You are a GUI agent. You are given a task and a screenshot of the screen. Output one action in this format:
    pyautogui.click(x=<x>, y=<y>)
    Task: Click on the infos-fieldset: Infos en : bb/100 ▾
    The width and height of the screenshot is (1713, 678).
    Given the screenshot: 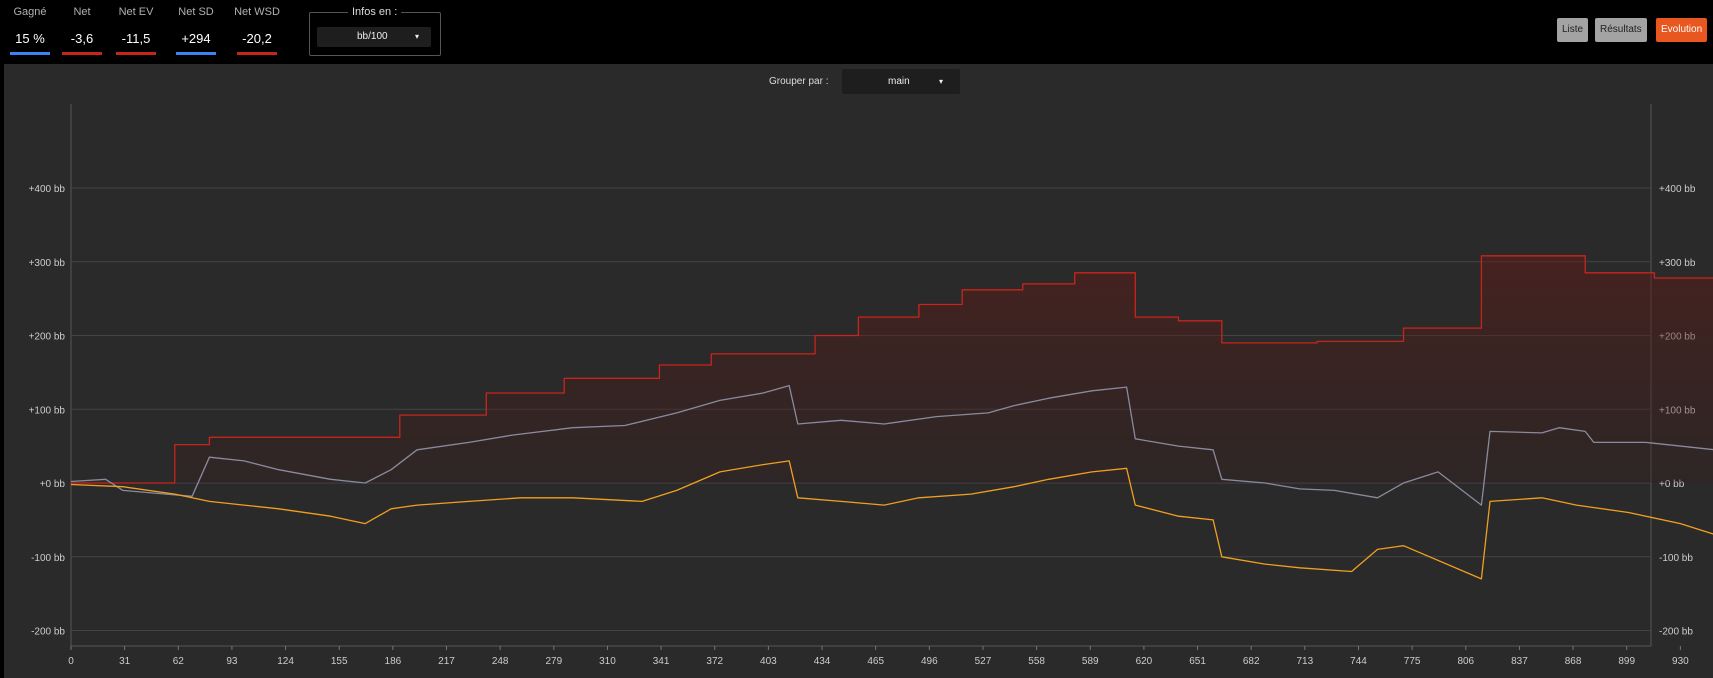 What is the action you would take?
    pyautogui.click(x=375, y=31)
    